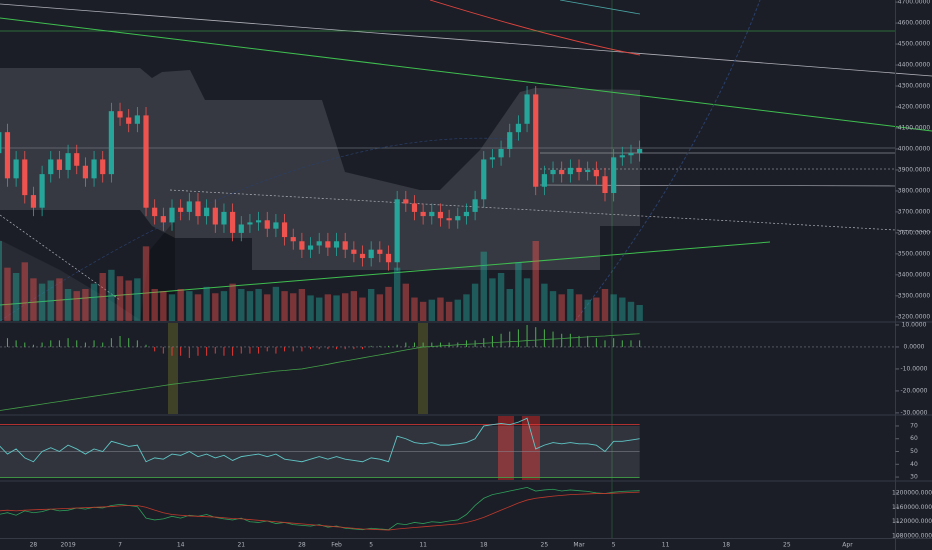 This screenshot has width=932, height=550. What do you see at coordinates (60, 257) in the screenshot?
I see `dotted-line` at bounding box center [60, 257].